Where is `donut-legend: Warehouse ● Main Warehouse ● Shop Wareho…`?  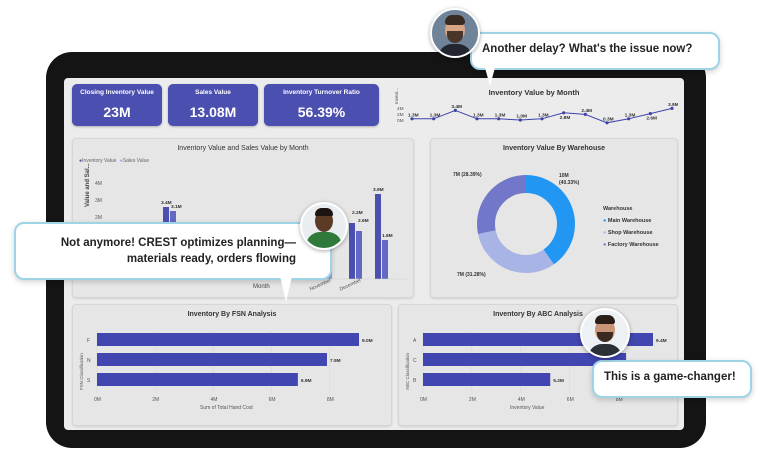
donut-legend: Warehouse ● Main Warehouse ● Shop Wareho… is located at coordinates (631, 227).